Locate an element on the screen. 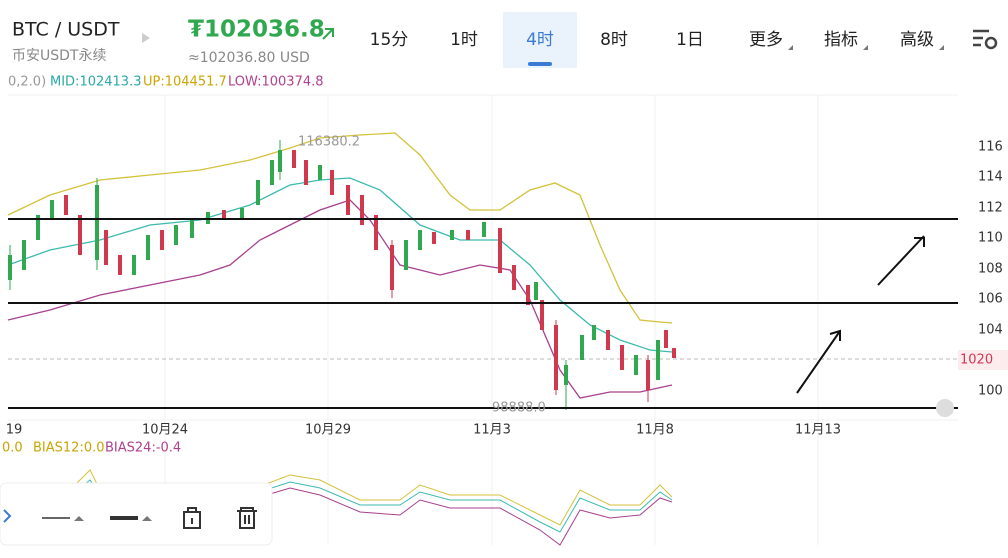  pair: BTC / USDT is located at coordinates (66, 30).